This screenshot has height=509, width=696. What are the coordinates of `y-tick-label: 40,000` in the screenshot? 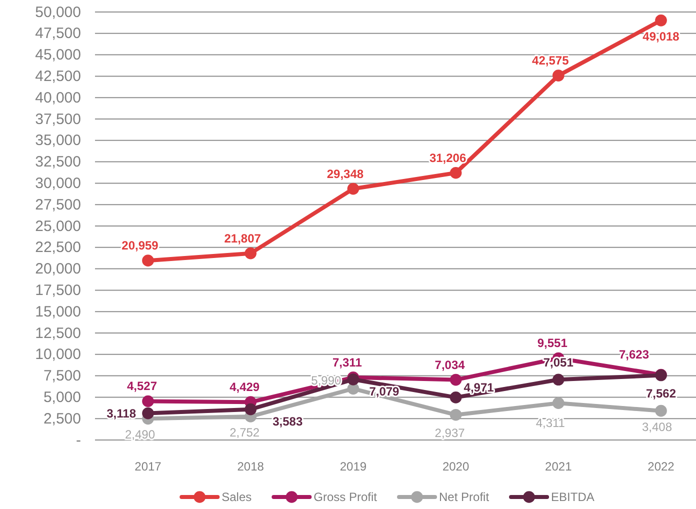 It's located at (58, 97).